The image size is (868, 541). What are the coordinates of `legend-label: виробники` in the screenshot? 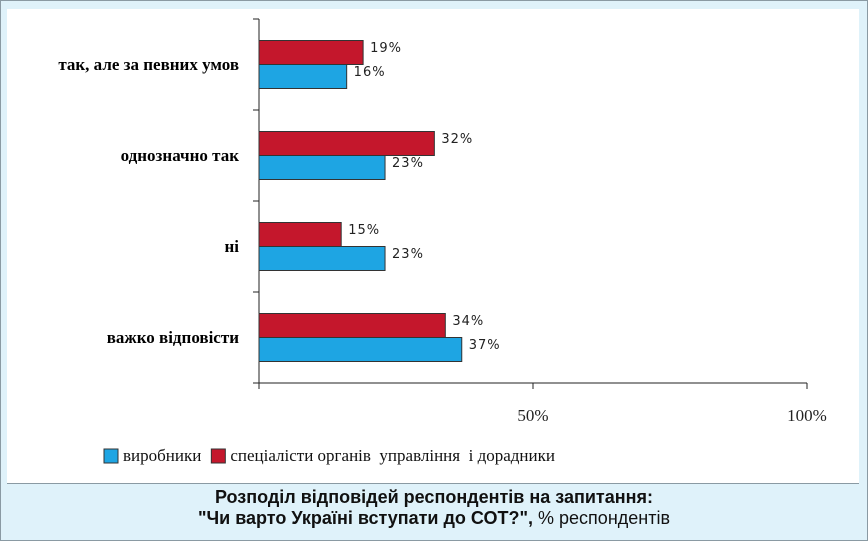 It's located at (162, 455).